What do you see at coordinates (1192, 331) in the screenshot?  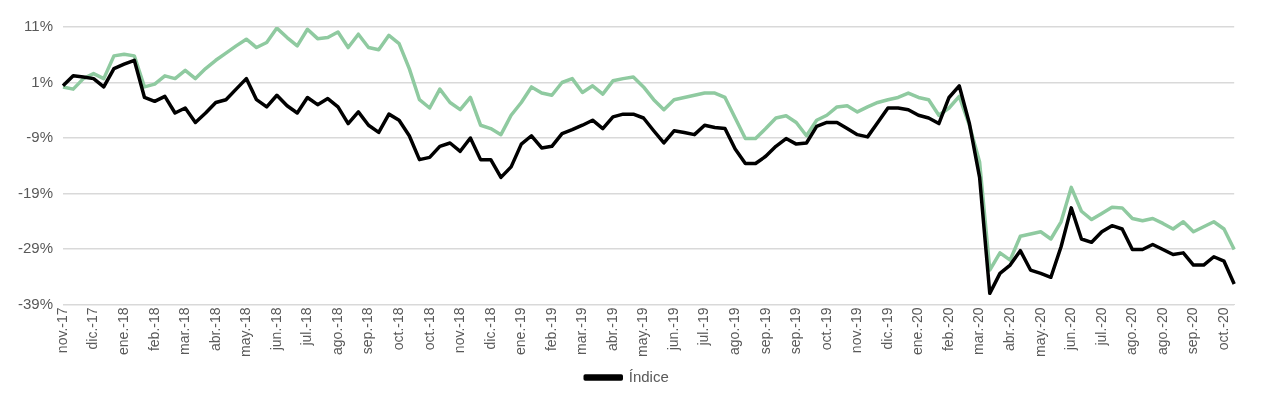 I see `x-tick-label: sep.-20` at bounding box center [1192, 331].